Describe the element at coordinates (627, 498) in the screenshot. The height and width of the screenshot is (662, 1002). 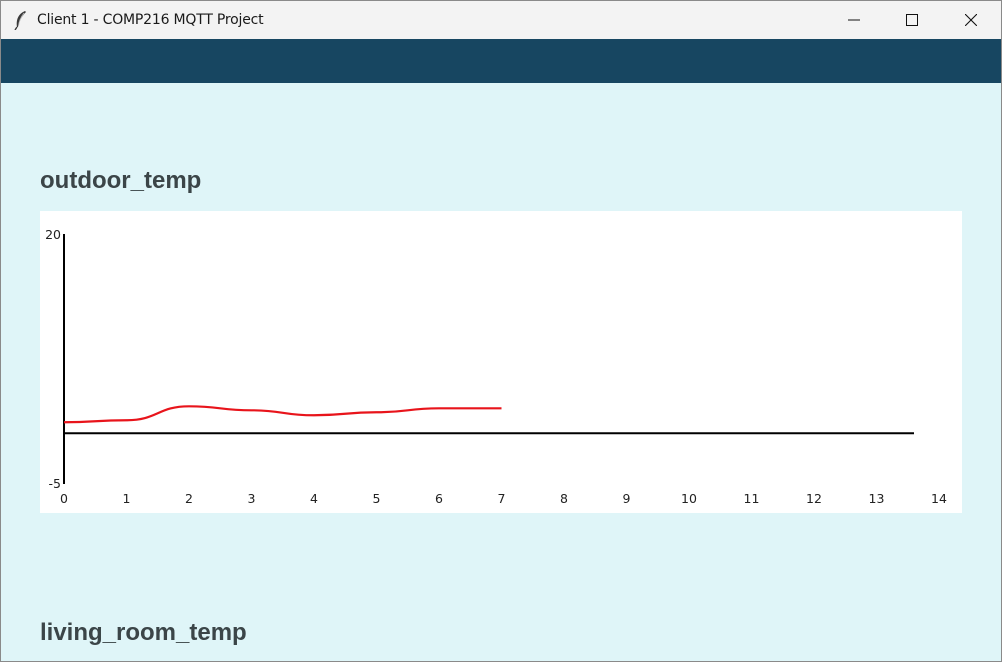
I see `x-tick-label: 9` at that location.